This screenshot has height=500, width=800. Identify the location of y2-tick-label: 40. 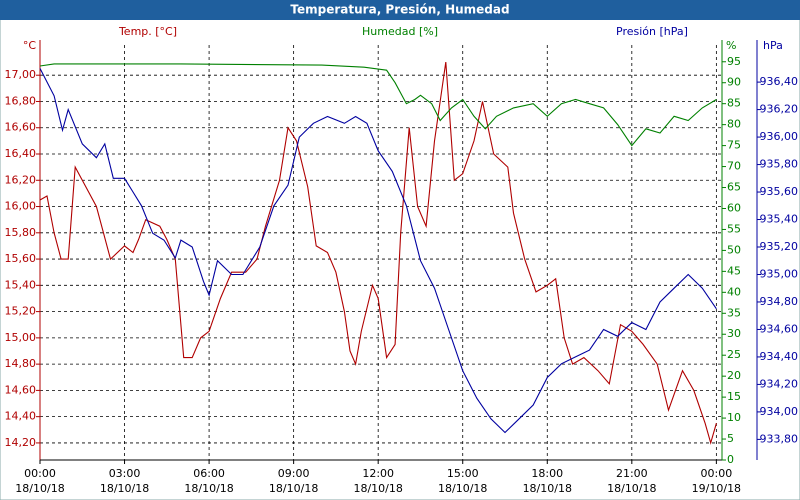
(734, 291).